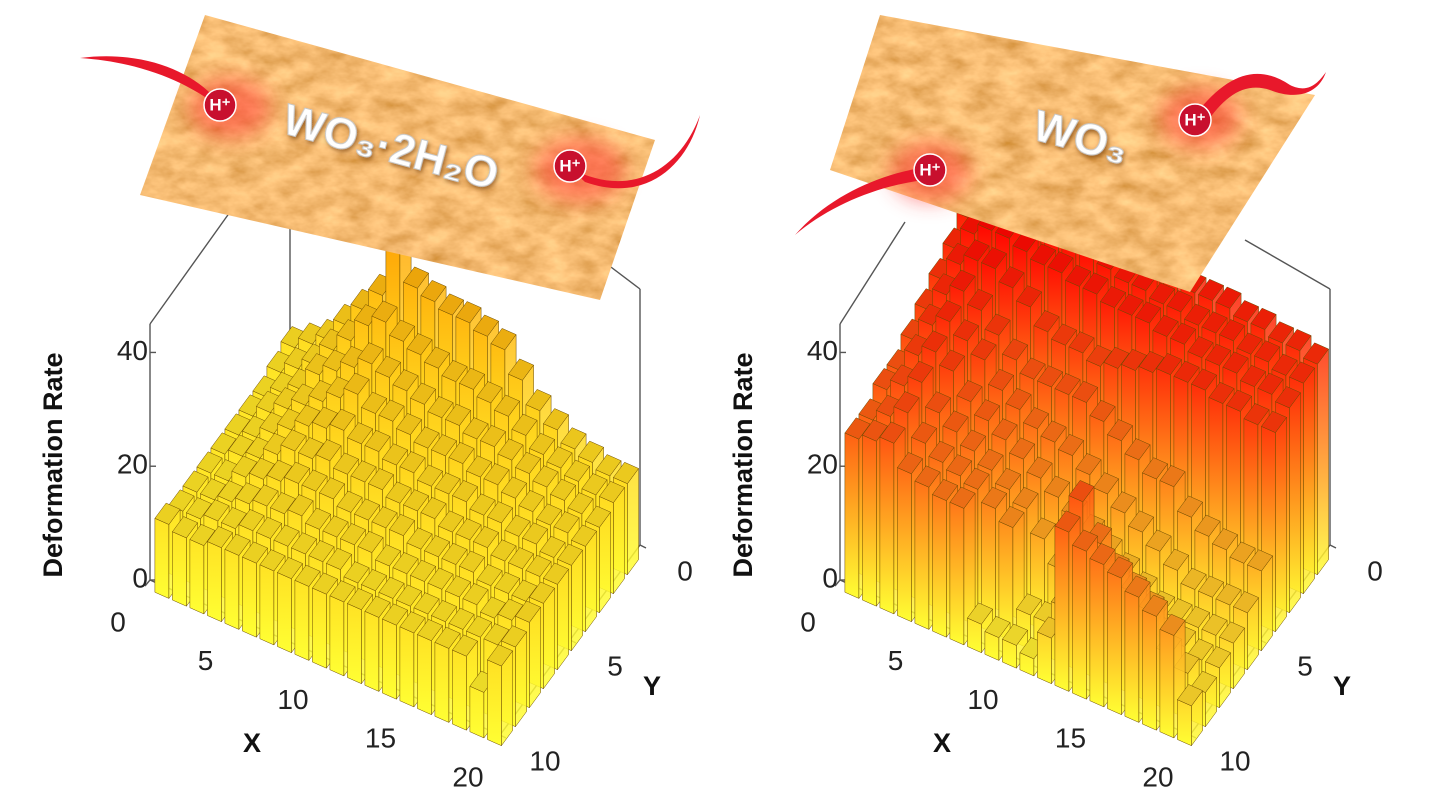  Describe the element at coordinates (467, 776) in the screenshot. I see `x-tick-label: 20` at that location.